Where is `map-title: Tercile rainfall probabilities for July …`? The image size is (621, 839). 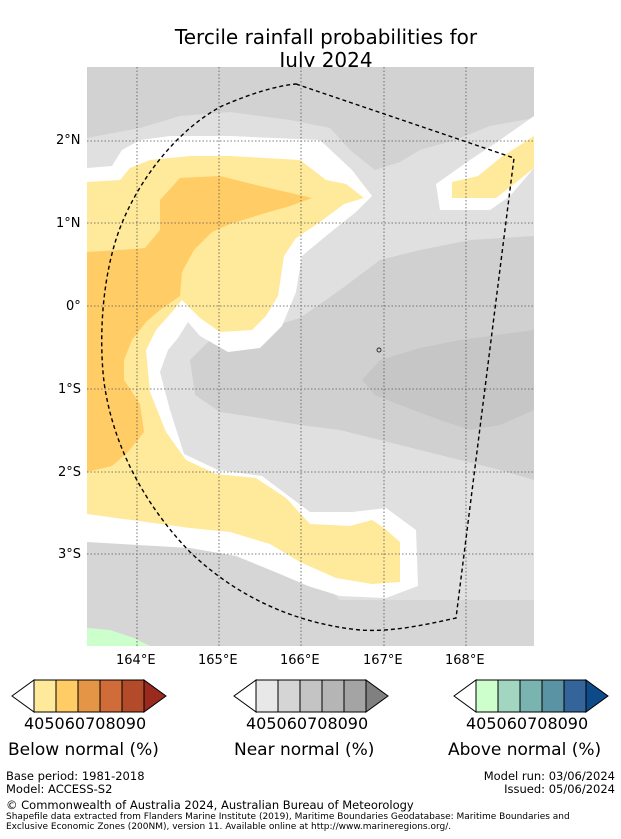
map-title: Tercile rainfall probabilities for July … is located at coordinates (326, 49).